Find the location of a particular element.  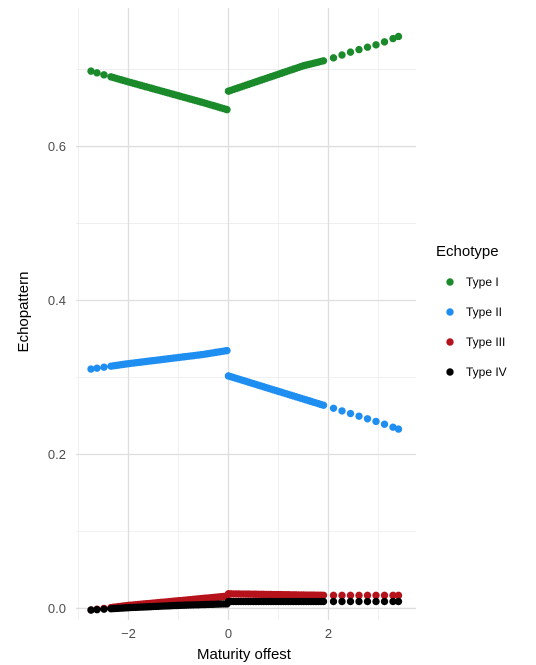

legend-item: Type I is located at coordinates (472, 282).